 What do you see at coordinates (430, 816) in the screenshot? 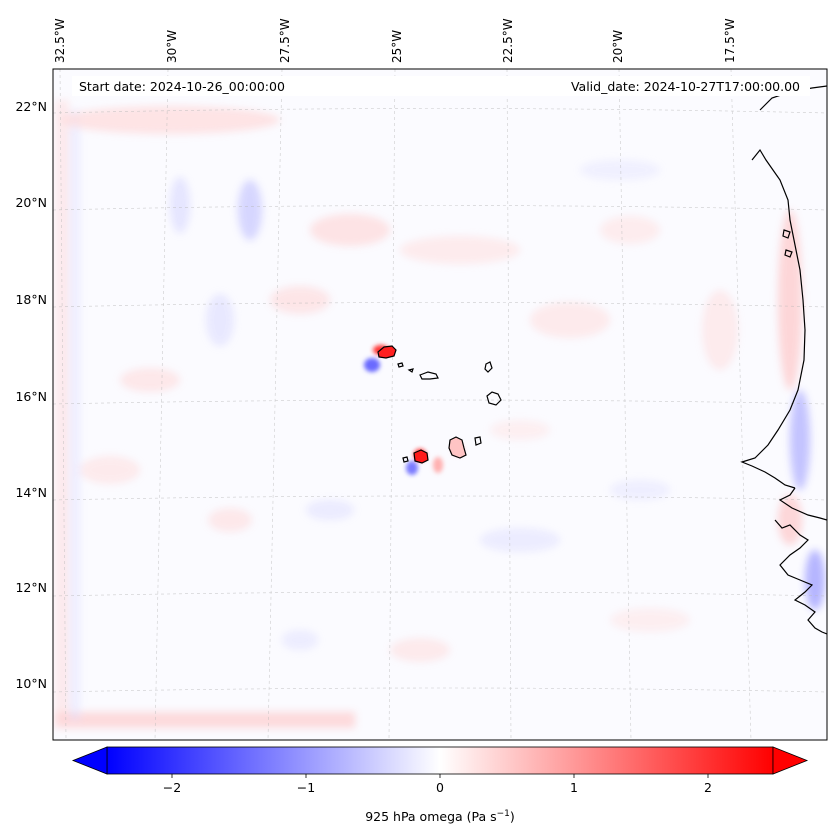
I see `colorbar-label-main: 925 hPa omega (Pa s` at bounding box center [430, 816].